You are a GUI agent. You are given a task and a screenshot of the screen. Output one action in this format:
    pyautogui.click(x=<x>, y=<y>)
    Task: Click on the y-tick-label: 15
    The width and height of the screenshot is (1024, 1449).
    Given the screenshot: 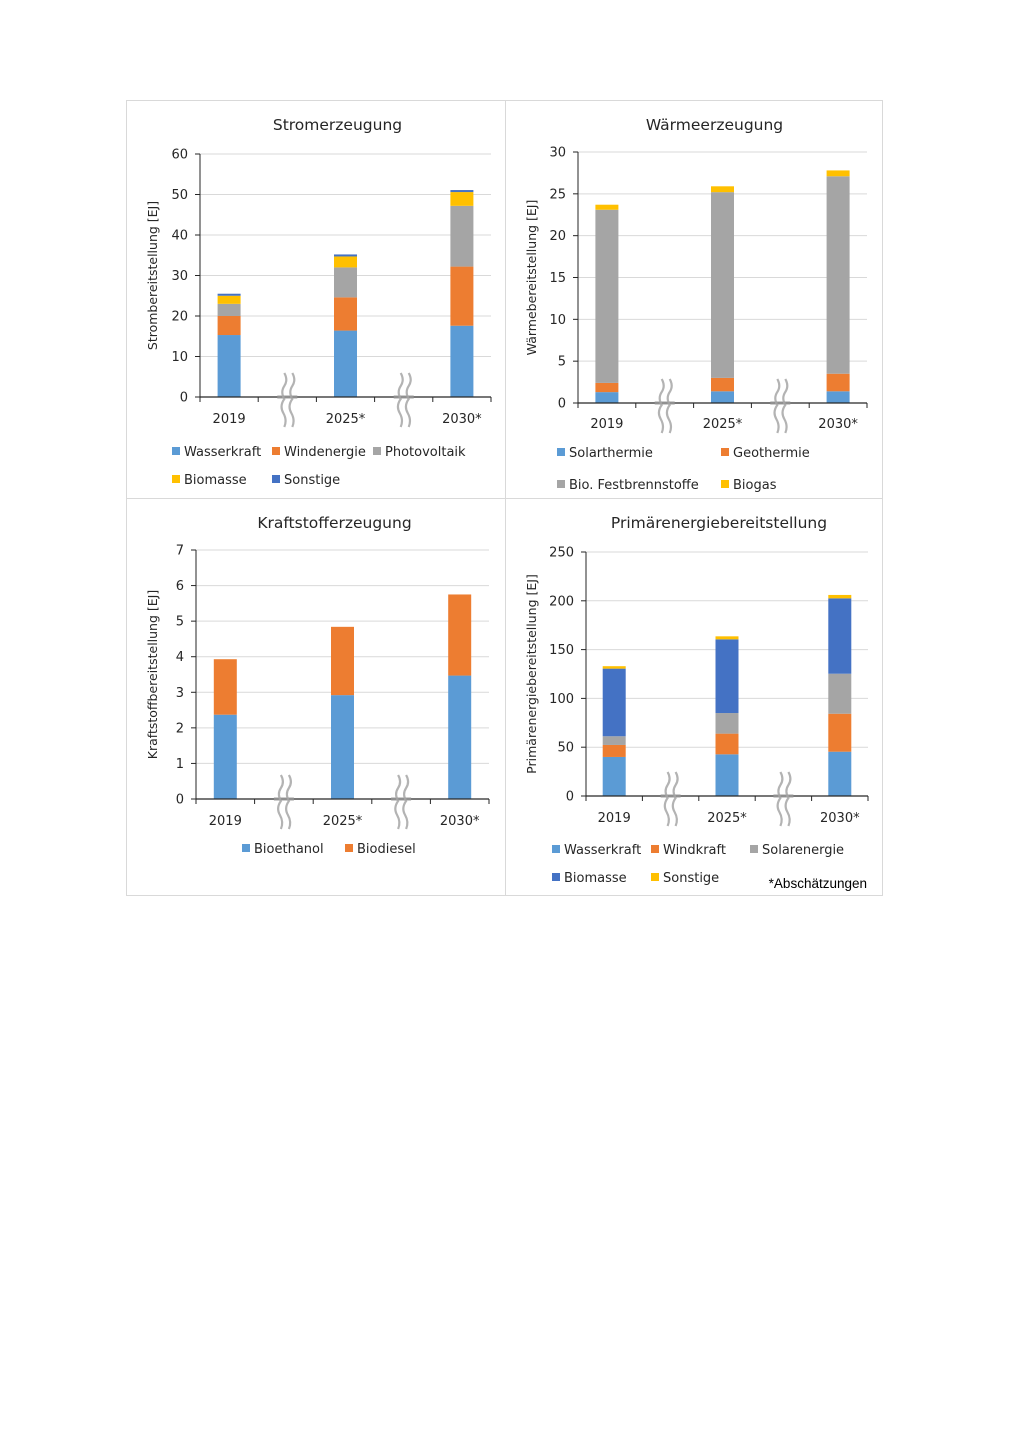 What is the action you would take?
    pyautogui.click(x=557, y=278)
    